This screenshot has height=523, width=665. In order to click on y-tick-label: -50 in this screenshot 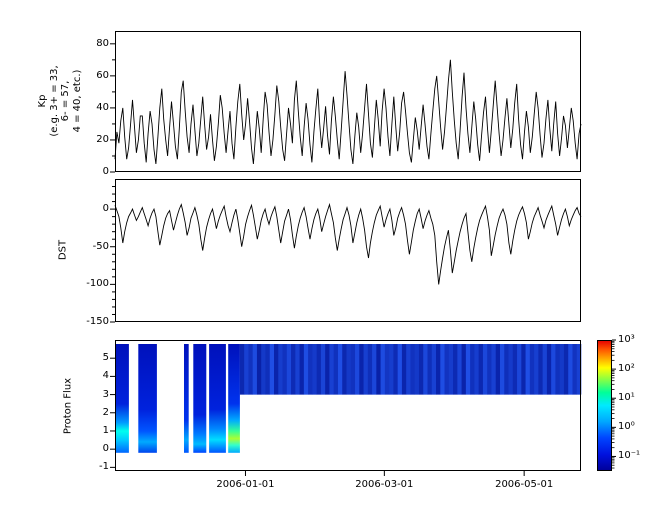, I will do `click(100, 246)`.